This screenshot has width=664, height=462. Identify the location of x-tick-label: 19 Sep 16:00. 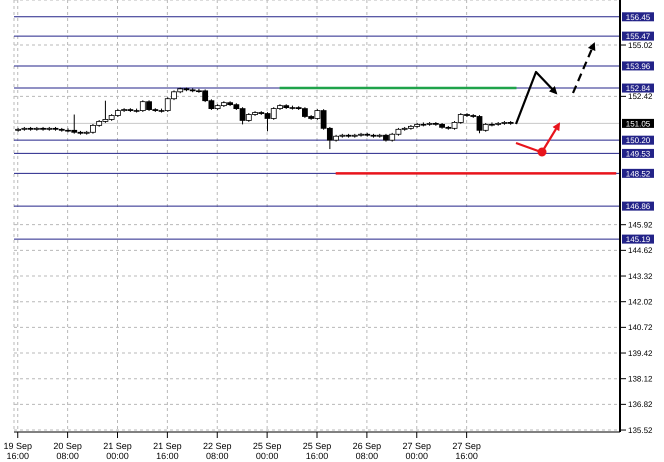
(17, 451).